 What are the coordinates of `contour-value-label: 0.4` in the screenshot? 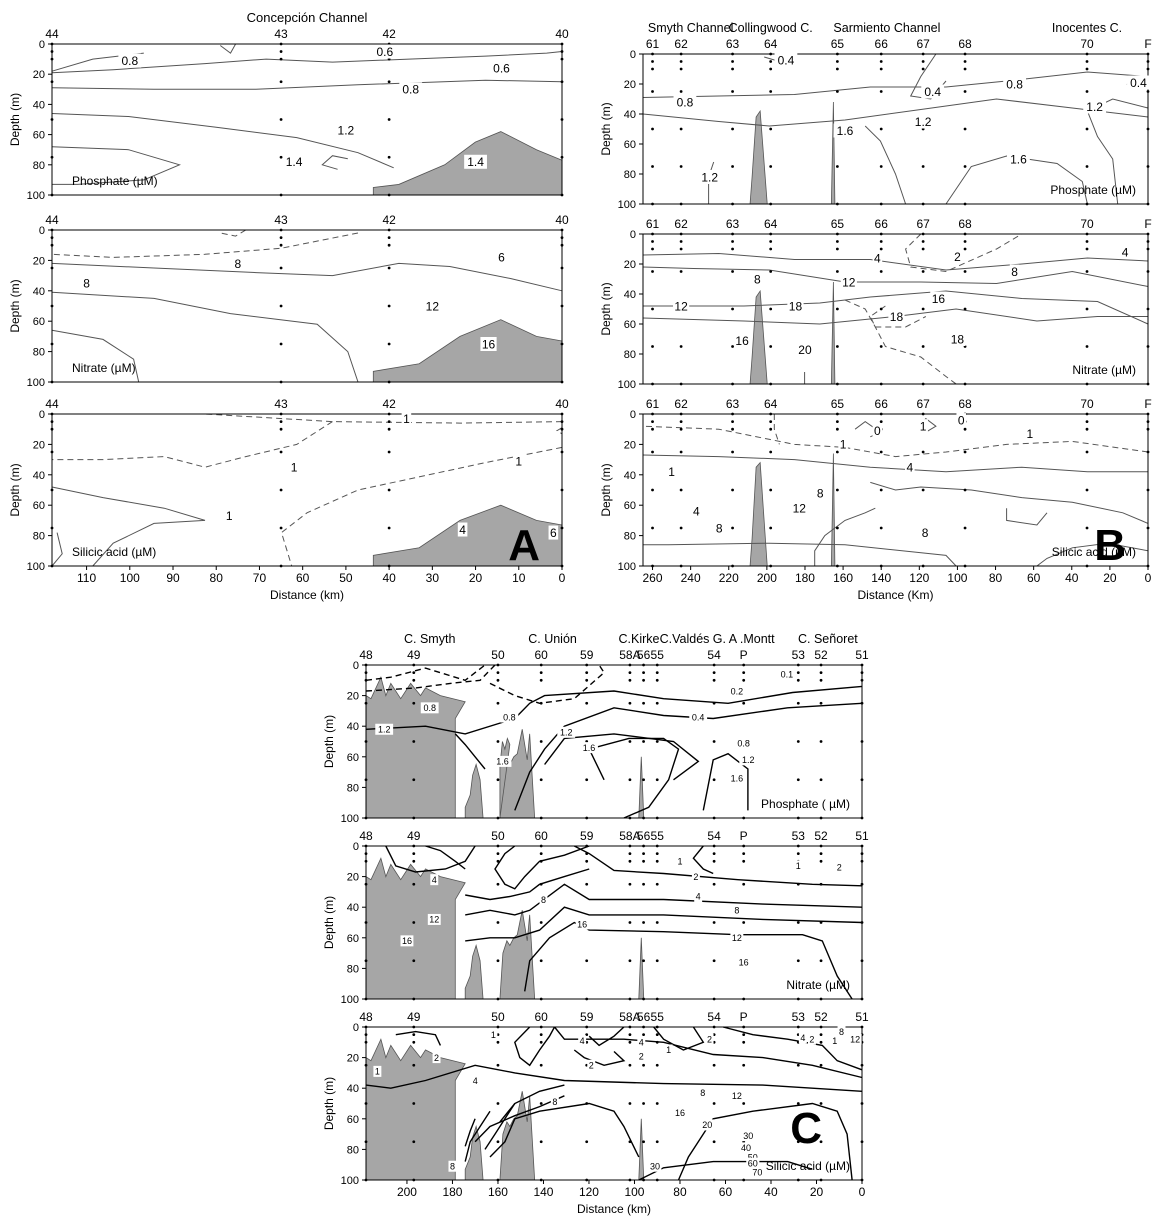 It's located at (1138, 83).